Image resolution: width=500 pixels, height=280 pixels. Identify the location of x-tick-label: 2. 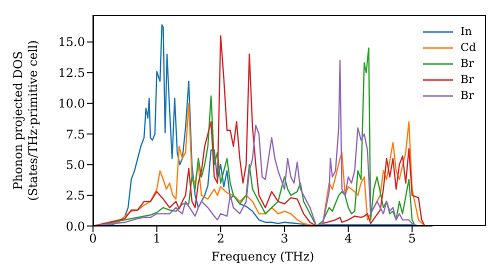
(220, 239).